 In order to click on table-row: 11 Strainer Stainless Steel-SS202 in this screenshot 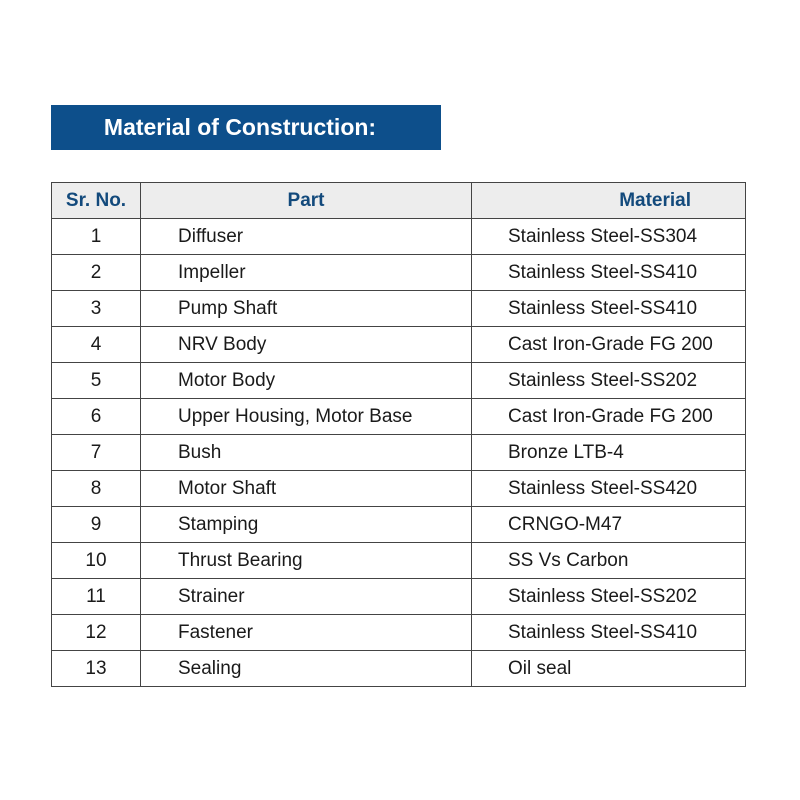, I will do `click(398, 596)`.